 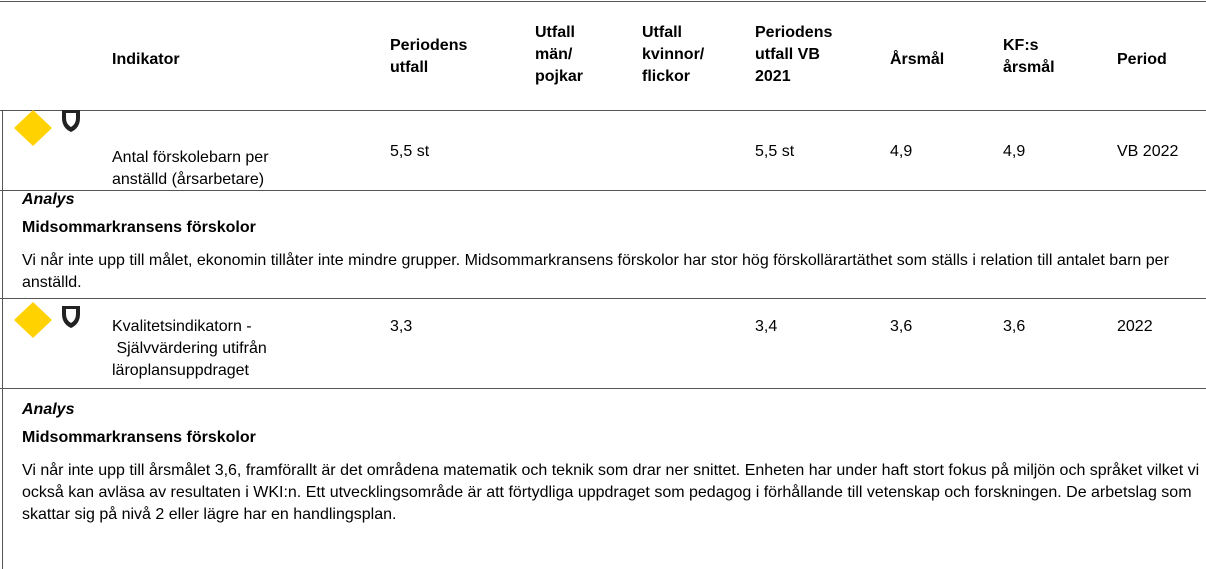 I want to click on cell: VB 2022, so click(x=1148, y=151).